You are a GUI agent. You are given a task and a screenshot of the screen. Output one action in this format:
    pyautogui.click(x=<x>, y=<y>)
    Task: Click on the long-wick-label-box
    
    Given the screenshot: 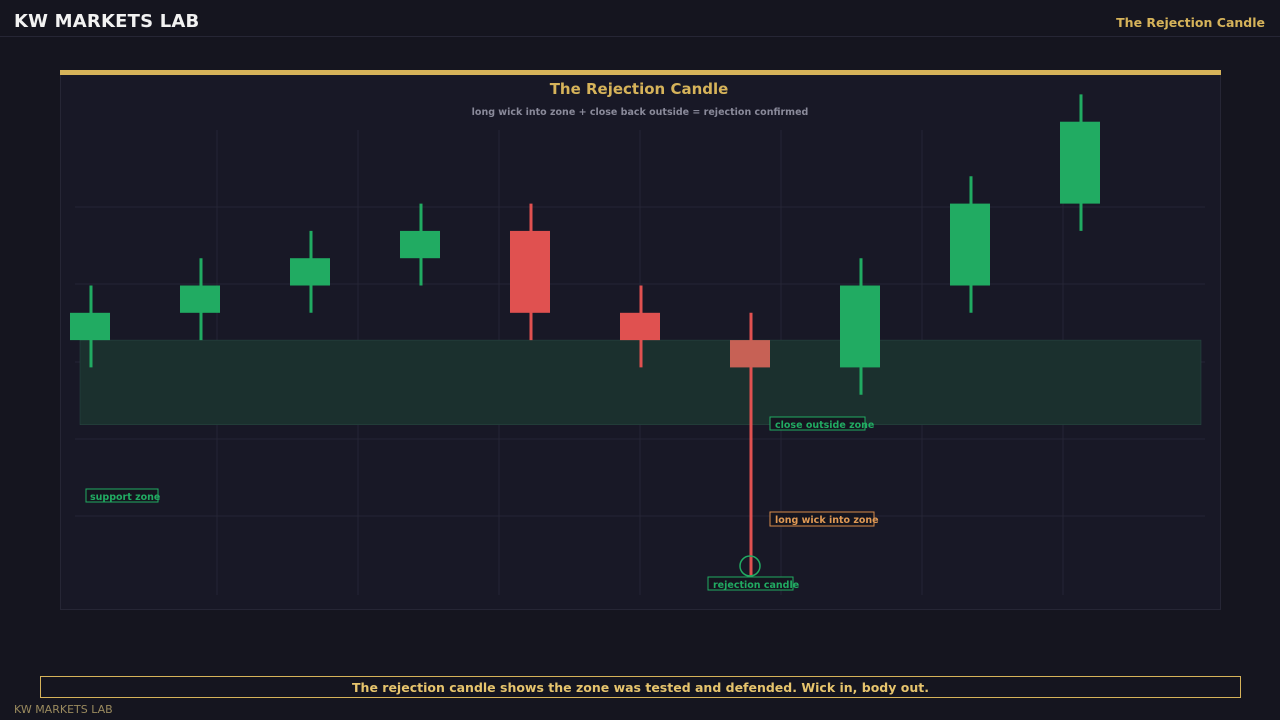 What is the action you would take?
    pyautogui.click(x=822, y=519)
    